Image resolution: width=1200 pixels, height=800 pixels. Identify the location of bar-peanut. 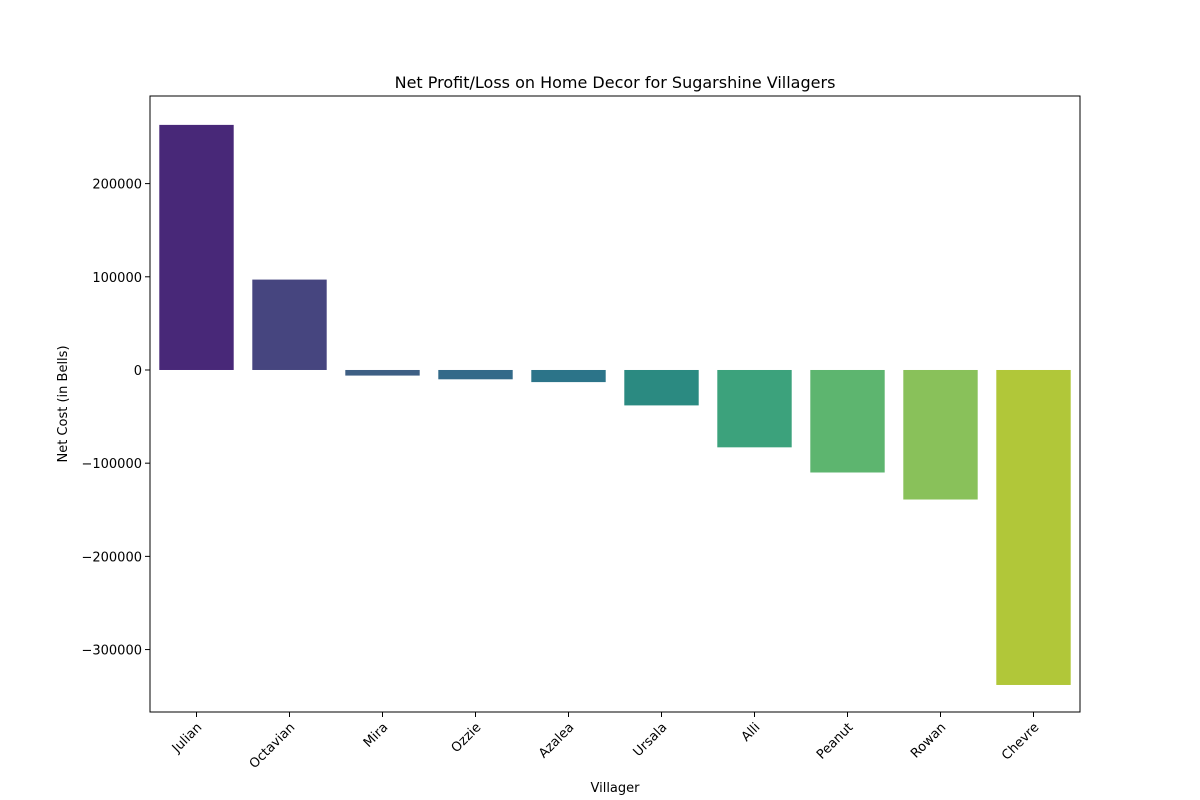
(847, 421).